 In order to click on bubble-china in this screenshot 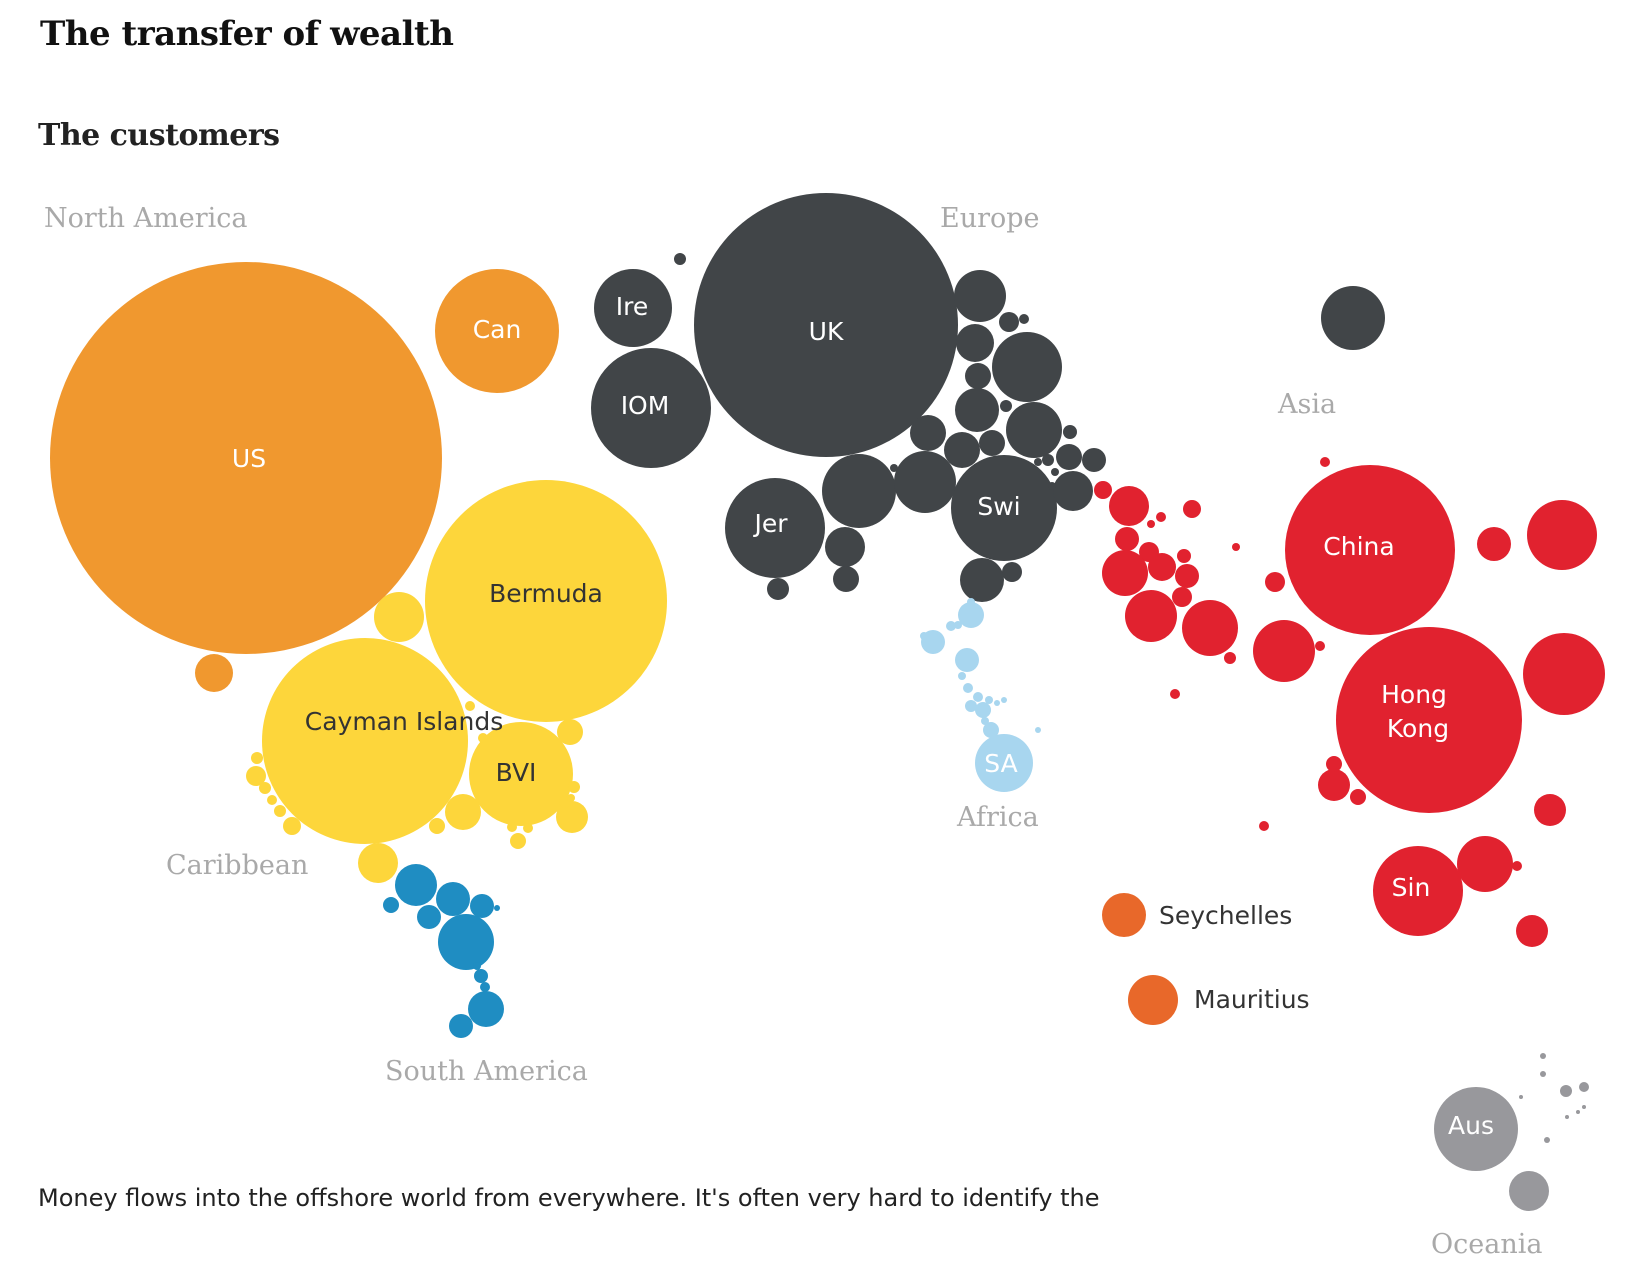, I will do `click(1370, 550)`.